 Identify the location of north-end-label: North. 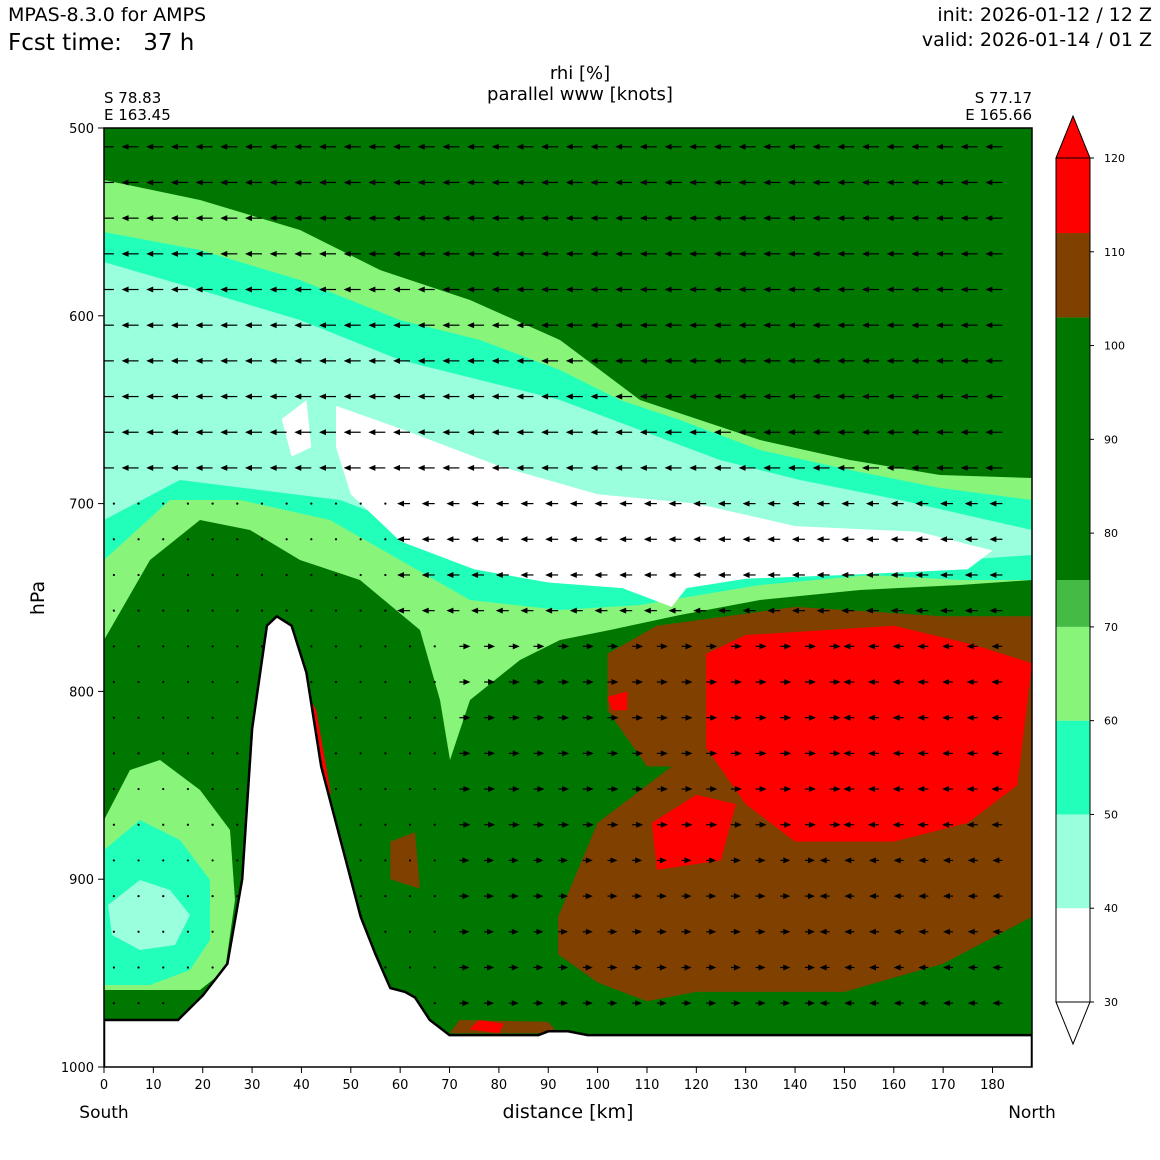
(1032, 1113).